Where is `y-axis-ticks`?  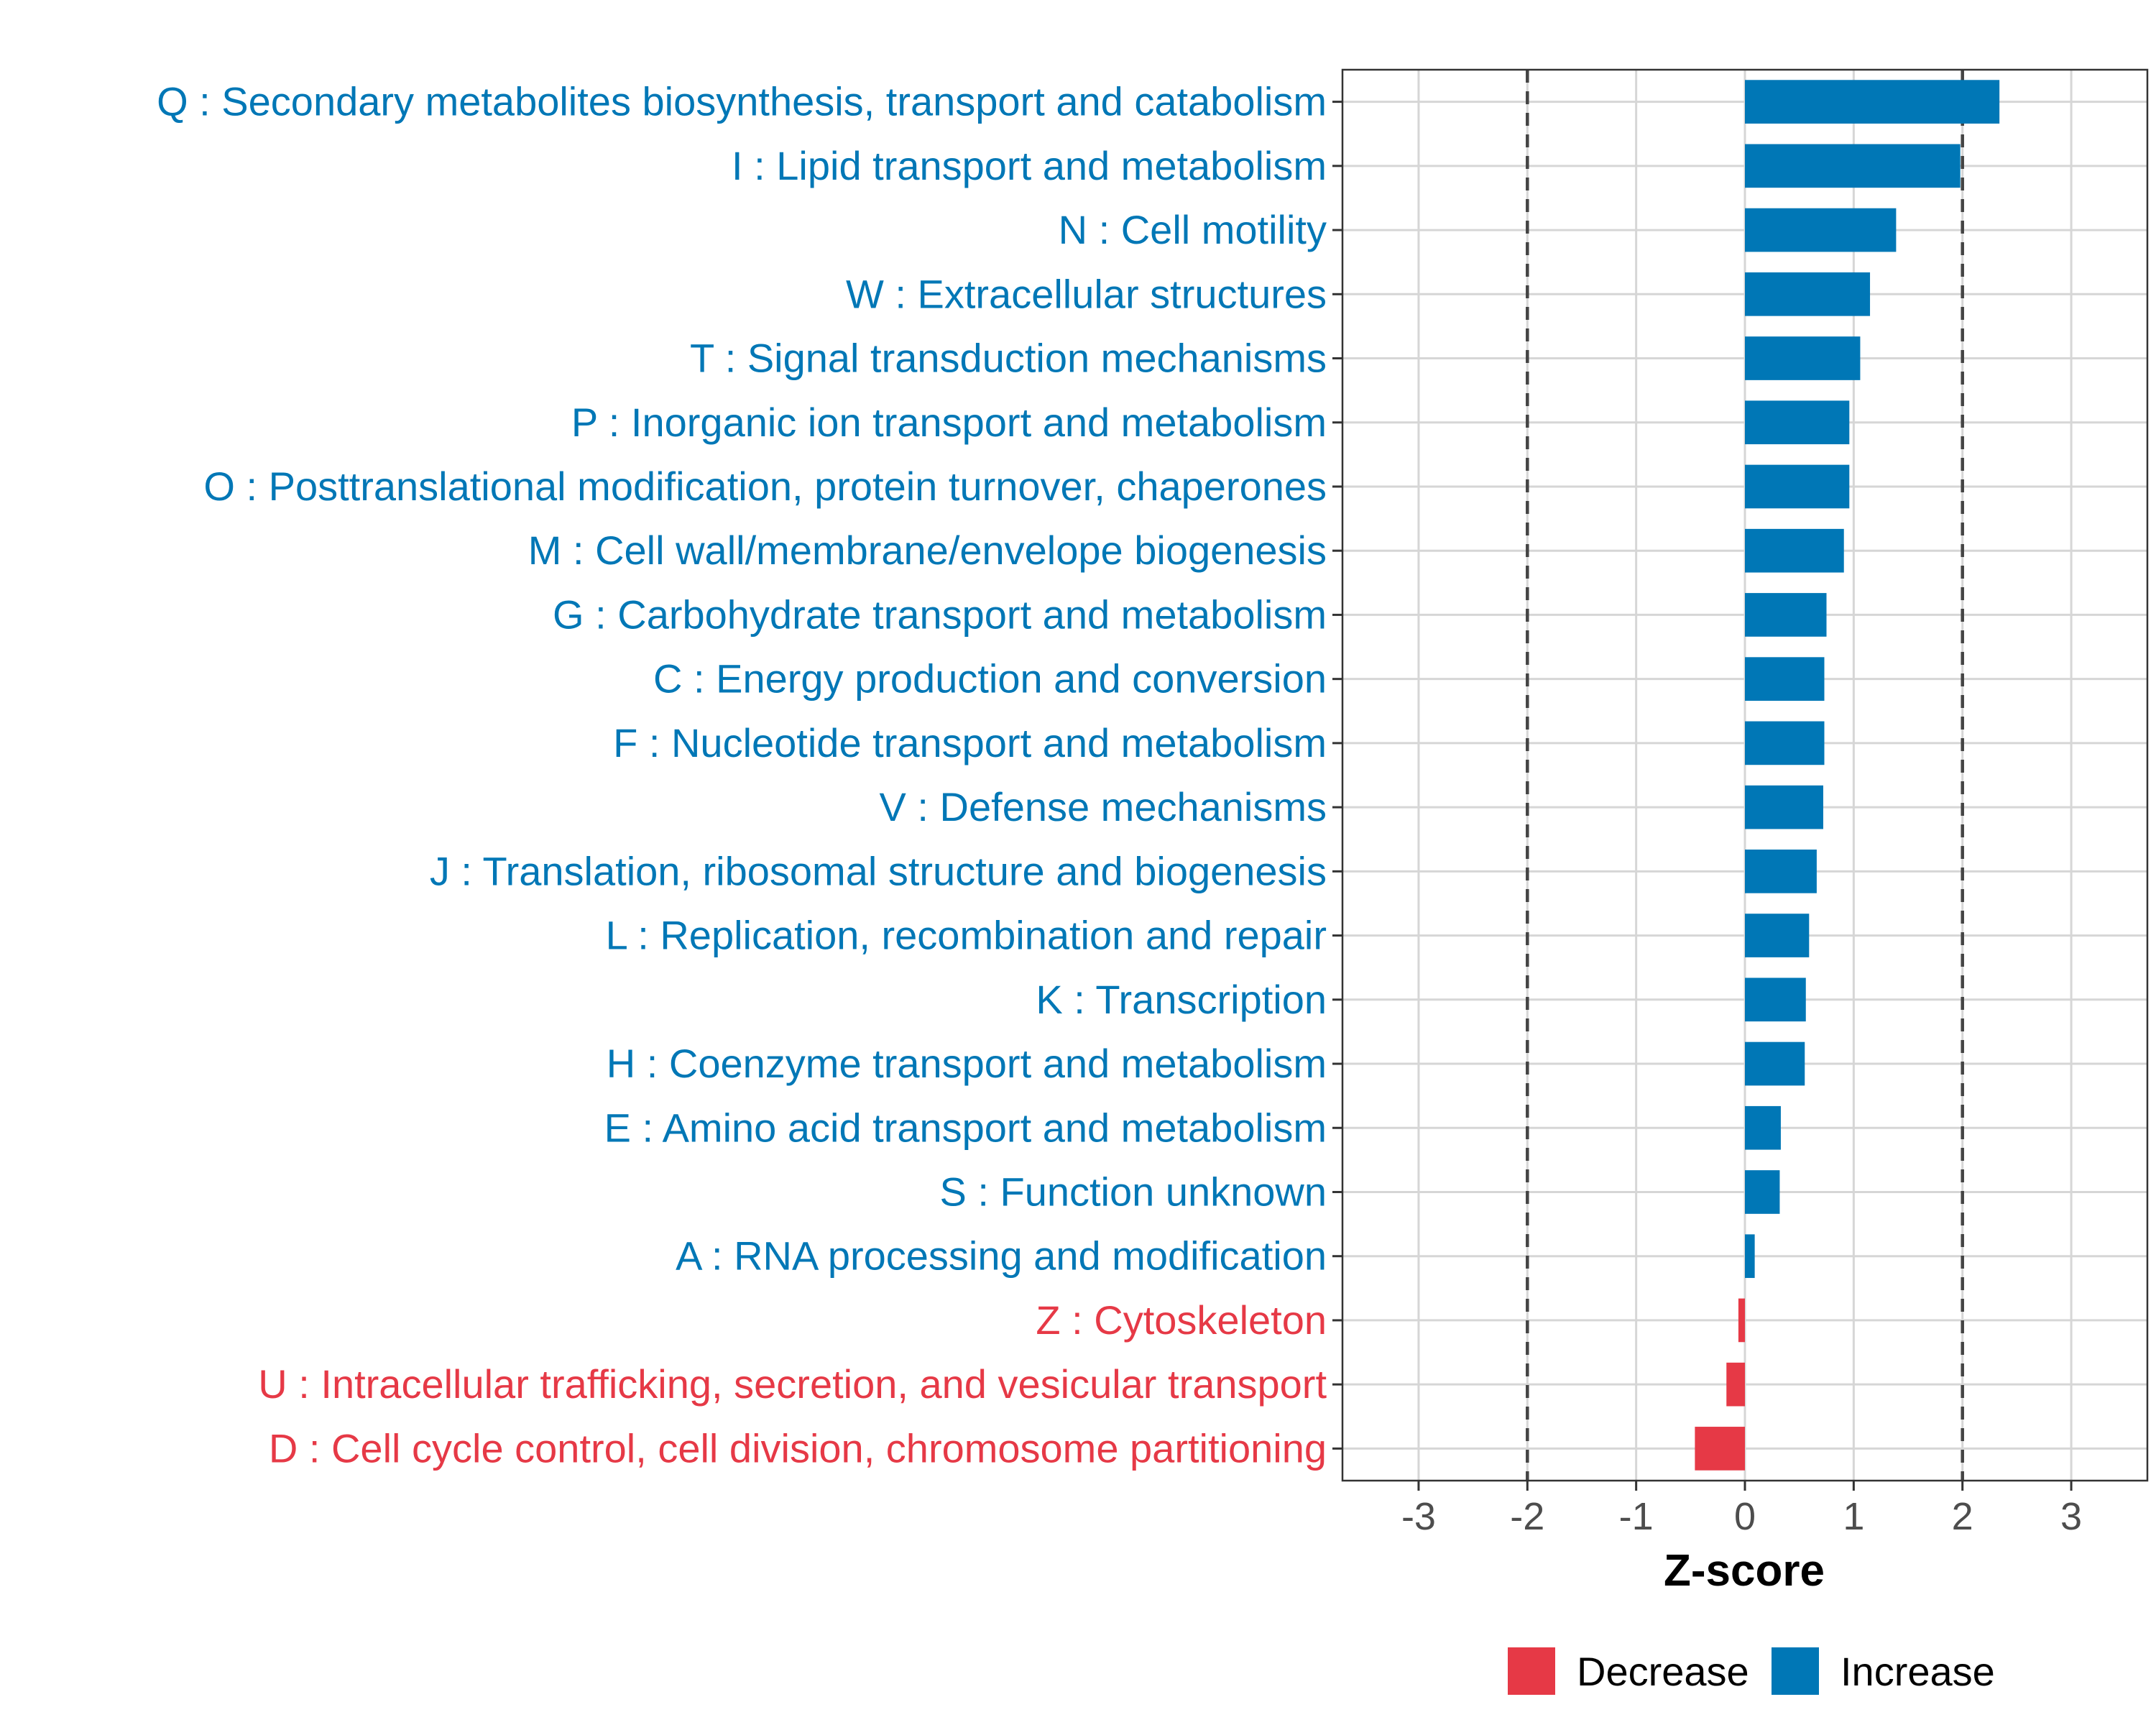
y-axis-ticks is located at coordinates (1337, 775).